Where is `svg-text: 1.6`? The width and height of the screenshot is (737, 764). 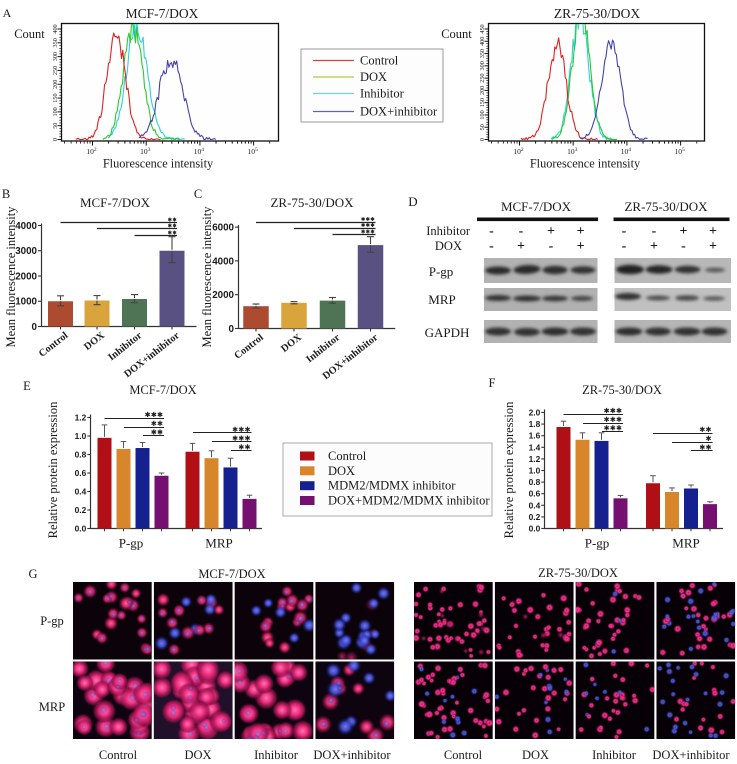
svg-text: 1.6 is located at coordinates (535, 436).